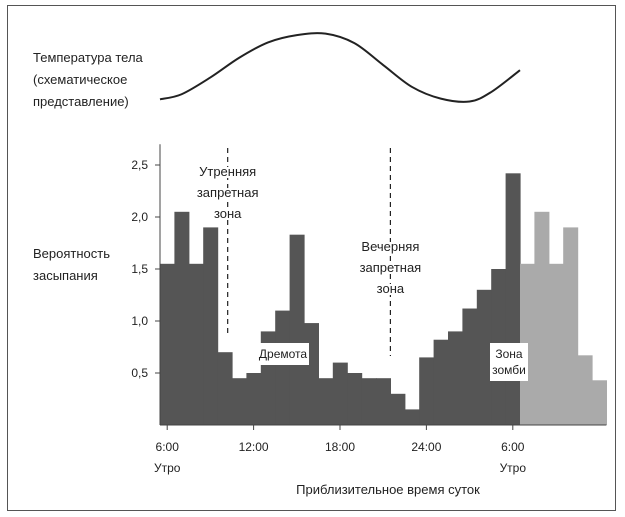  What do you see at coordinates (254, 447) in the screenshot?
I see `x-tick-label: 12:00` at bounding box center [254, 447].